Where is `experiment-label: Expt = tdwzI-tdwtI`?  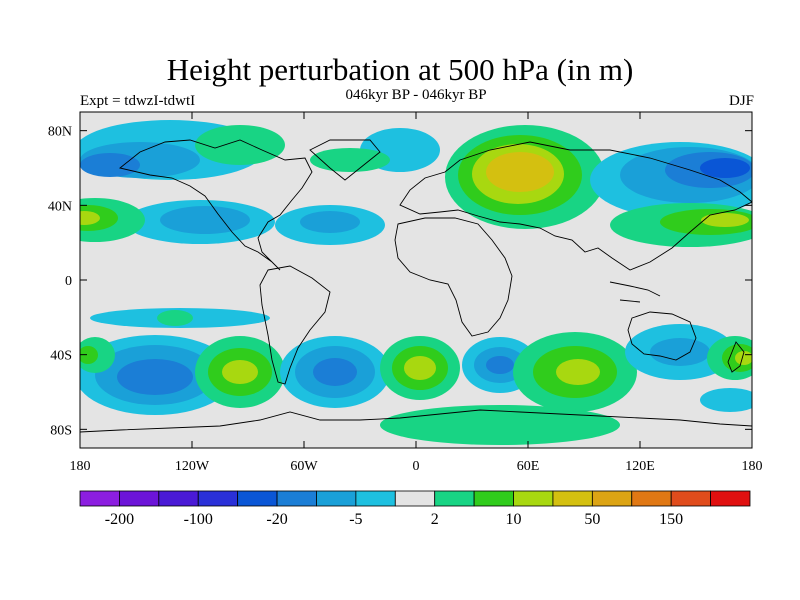 experiment-label: Expt = tdwzI-tdwtI is located at coordinates (138, 101).